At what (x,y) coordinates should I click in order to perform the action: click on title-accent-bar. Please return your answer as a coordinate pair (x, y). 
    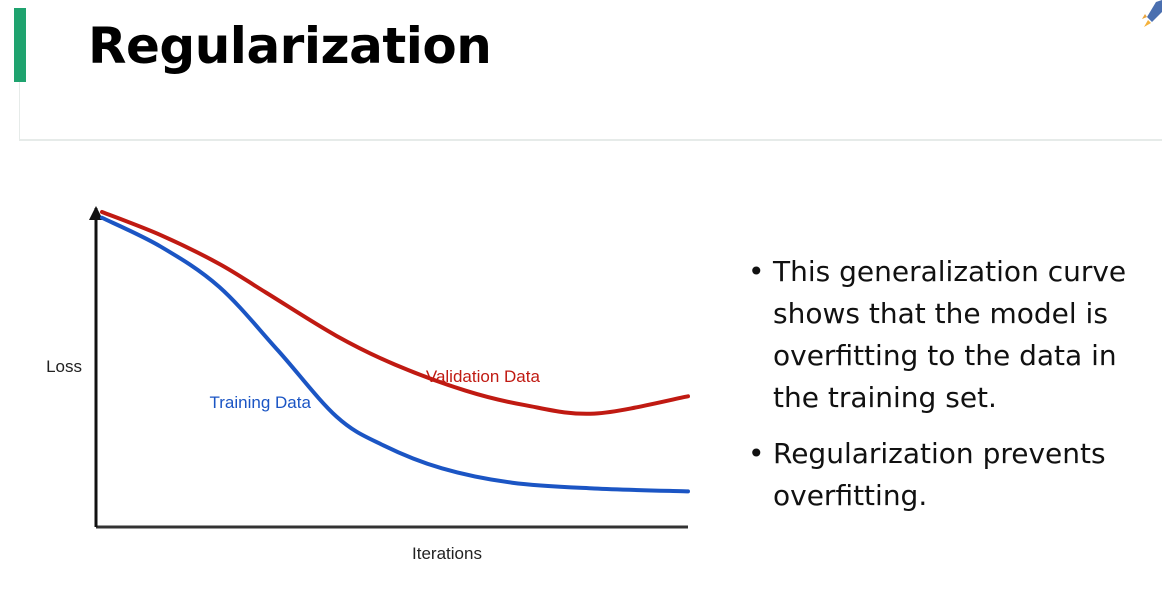
    Looking at the image, I should click on (20, 45).